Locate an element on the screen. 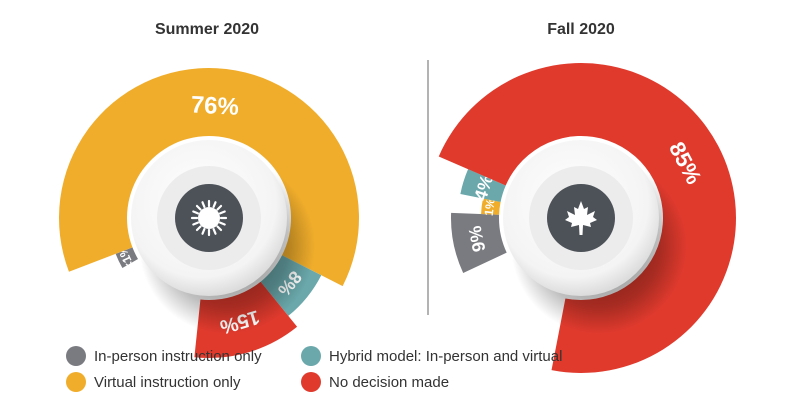  legend-item-no-decision: No decision made is located at coordinates (375, 382).